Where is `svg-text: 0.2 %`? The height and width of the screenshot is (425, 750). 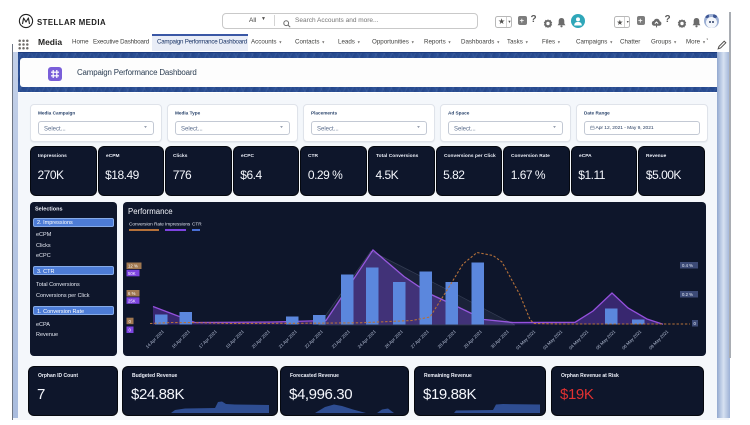 svg-text: 0.2 % is located at coordinates (687, 294).